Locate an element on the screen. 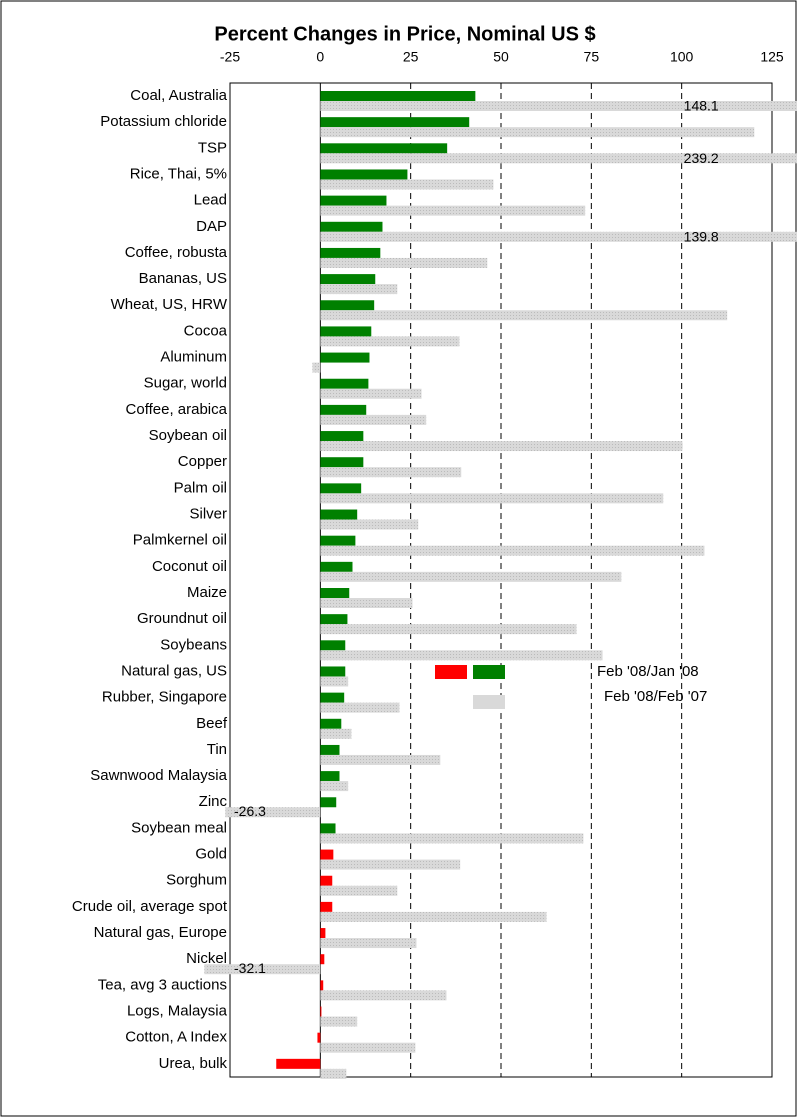  category-label: Cotton, A Index is located at coordinates (176, 1037).